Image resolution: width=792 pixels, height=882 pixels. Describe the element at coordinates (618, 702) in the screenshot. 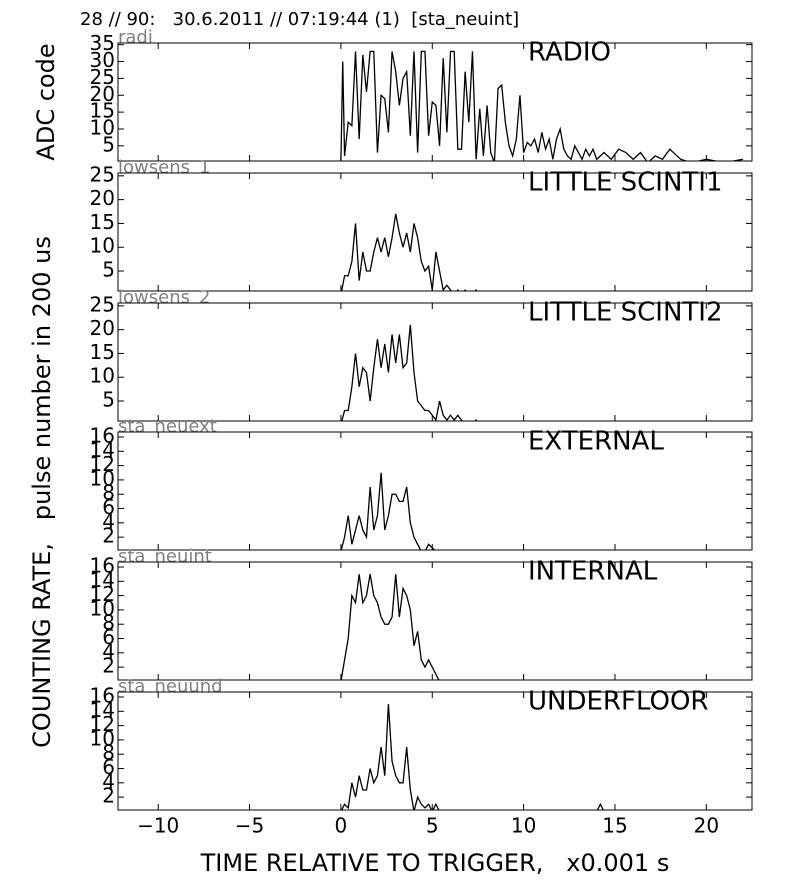

I see `panel-title: UNDERFLOOR` at that location.